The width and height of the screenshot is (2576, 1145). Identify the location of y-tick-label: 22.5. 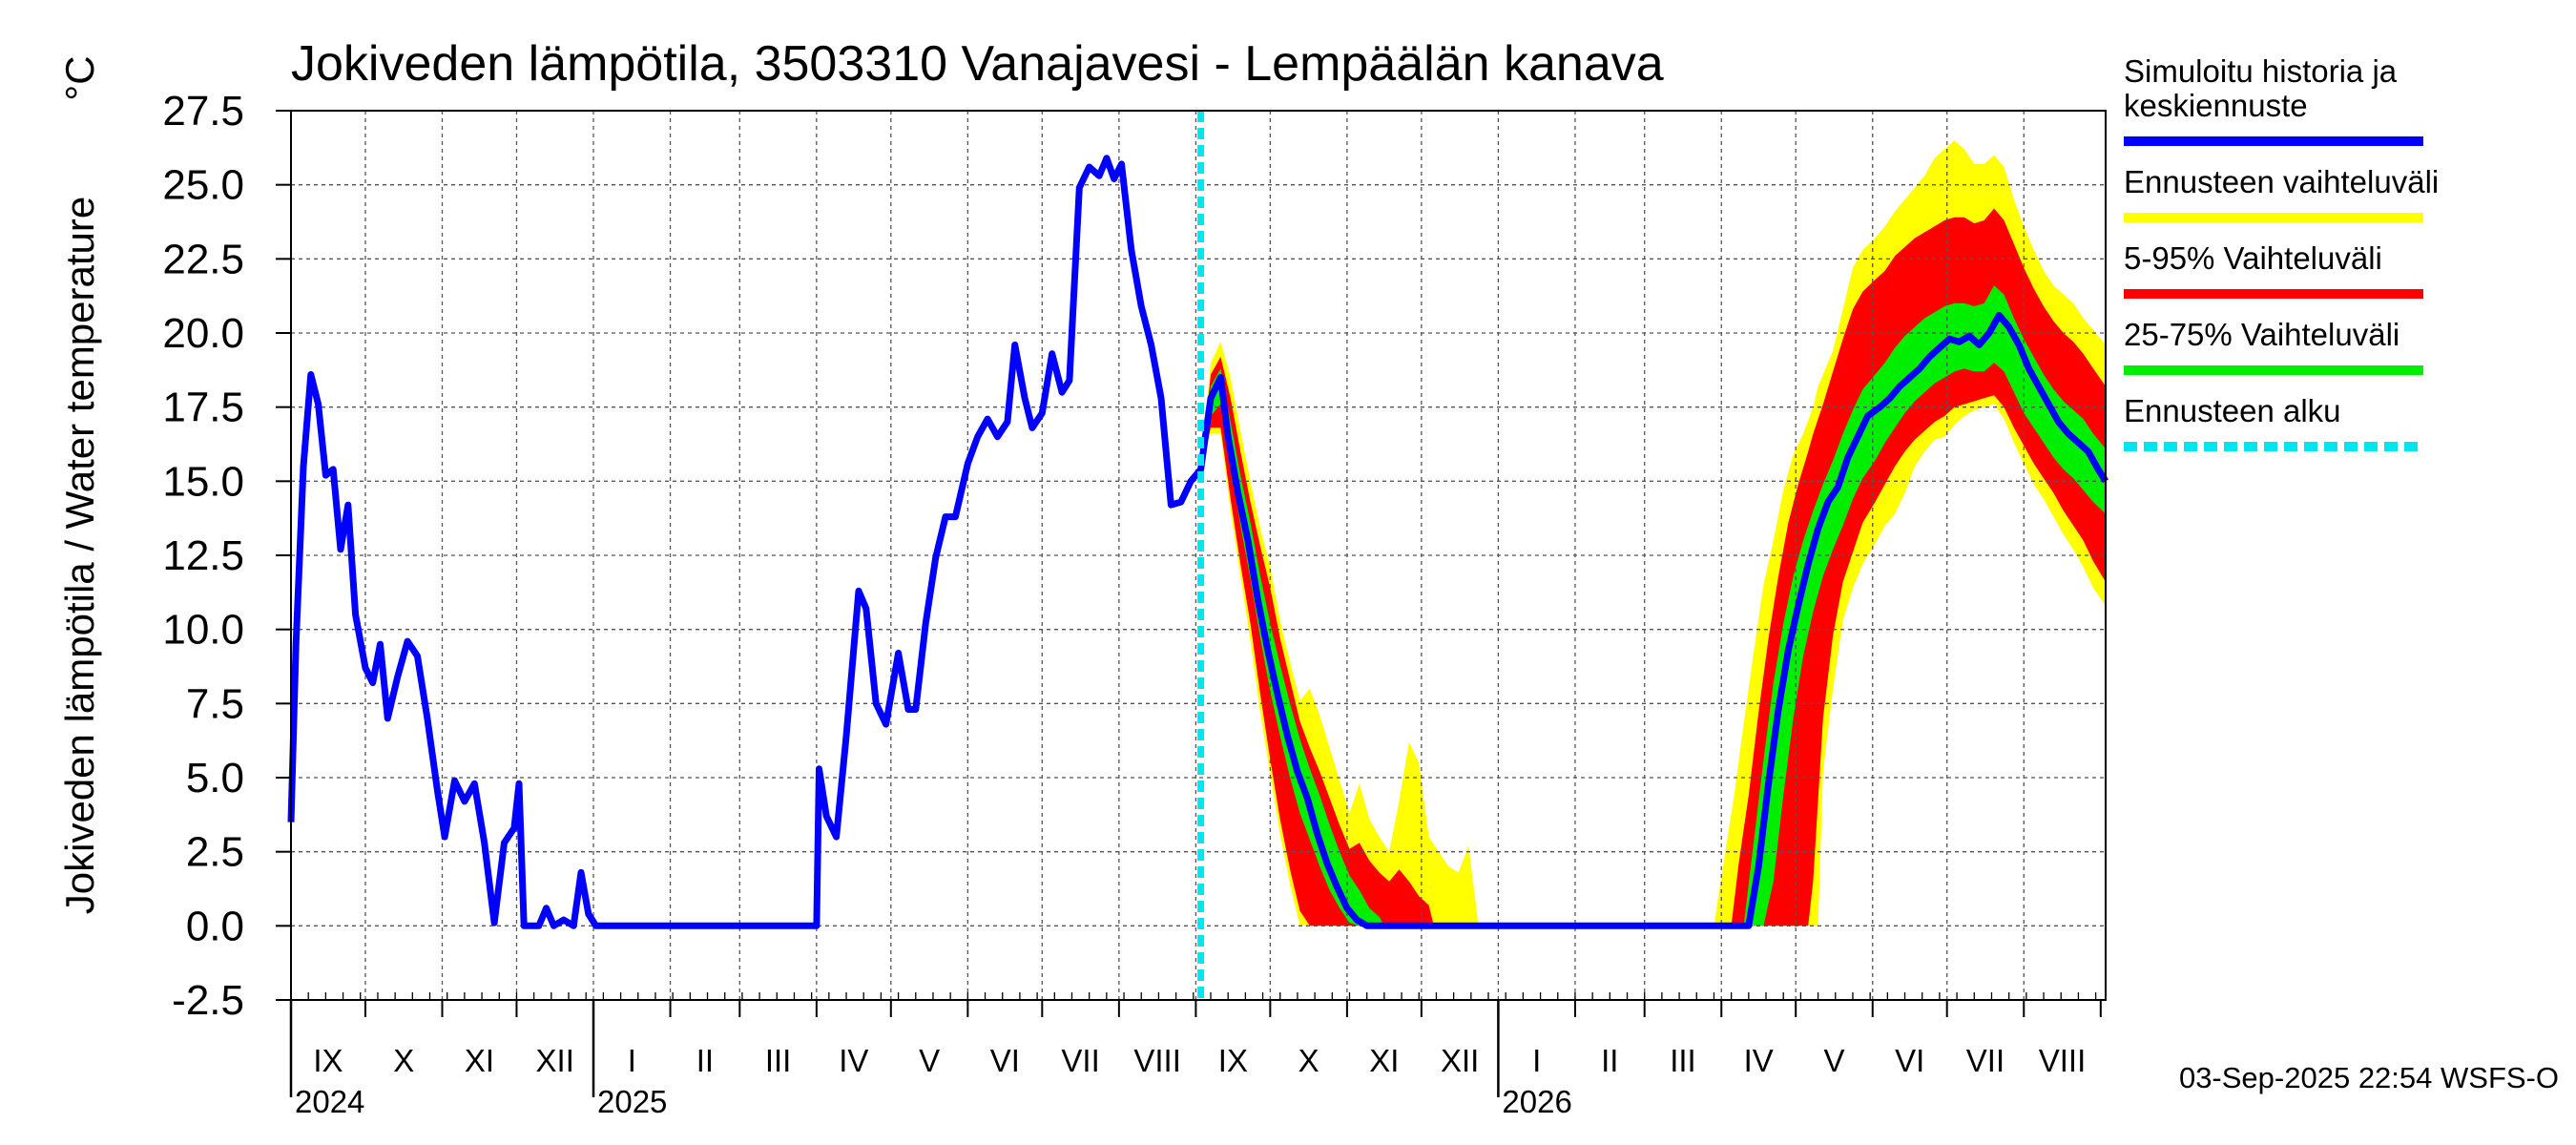
(203, 259).